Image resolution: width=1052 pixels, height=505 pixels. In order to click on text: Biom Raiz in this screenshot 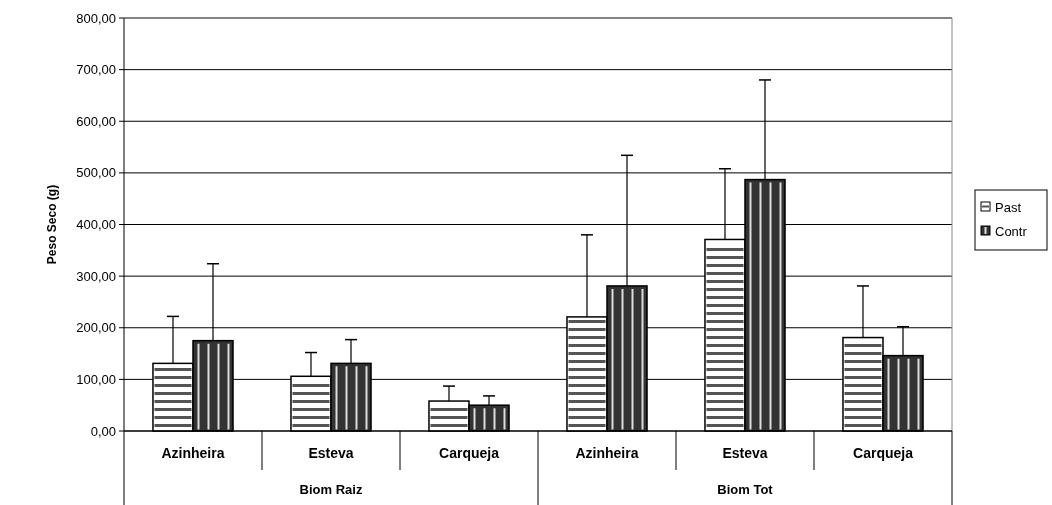, I will do `click(331, 489)`.